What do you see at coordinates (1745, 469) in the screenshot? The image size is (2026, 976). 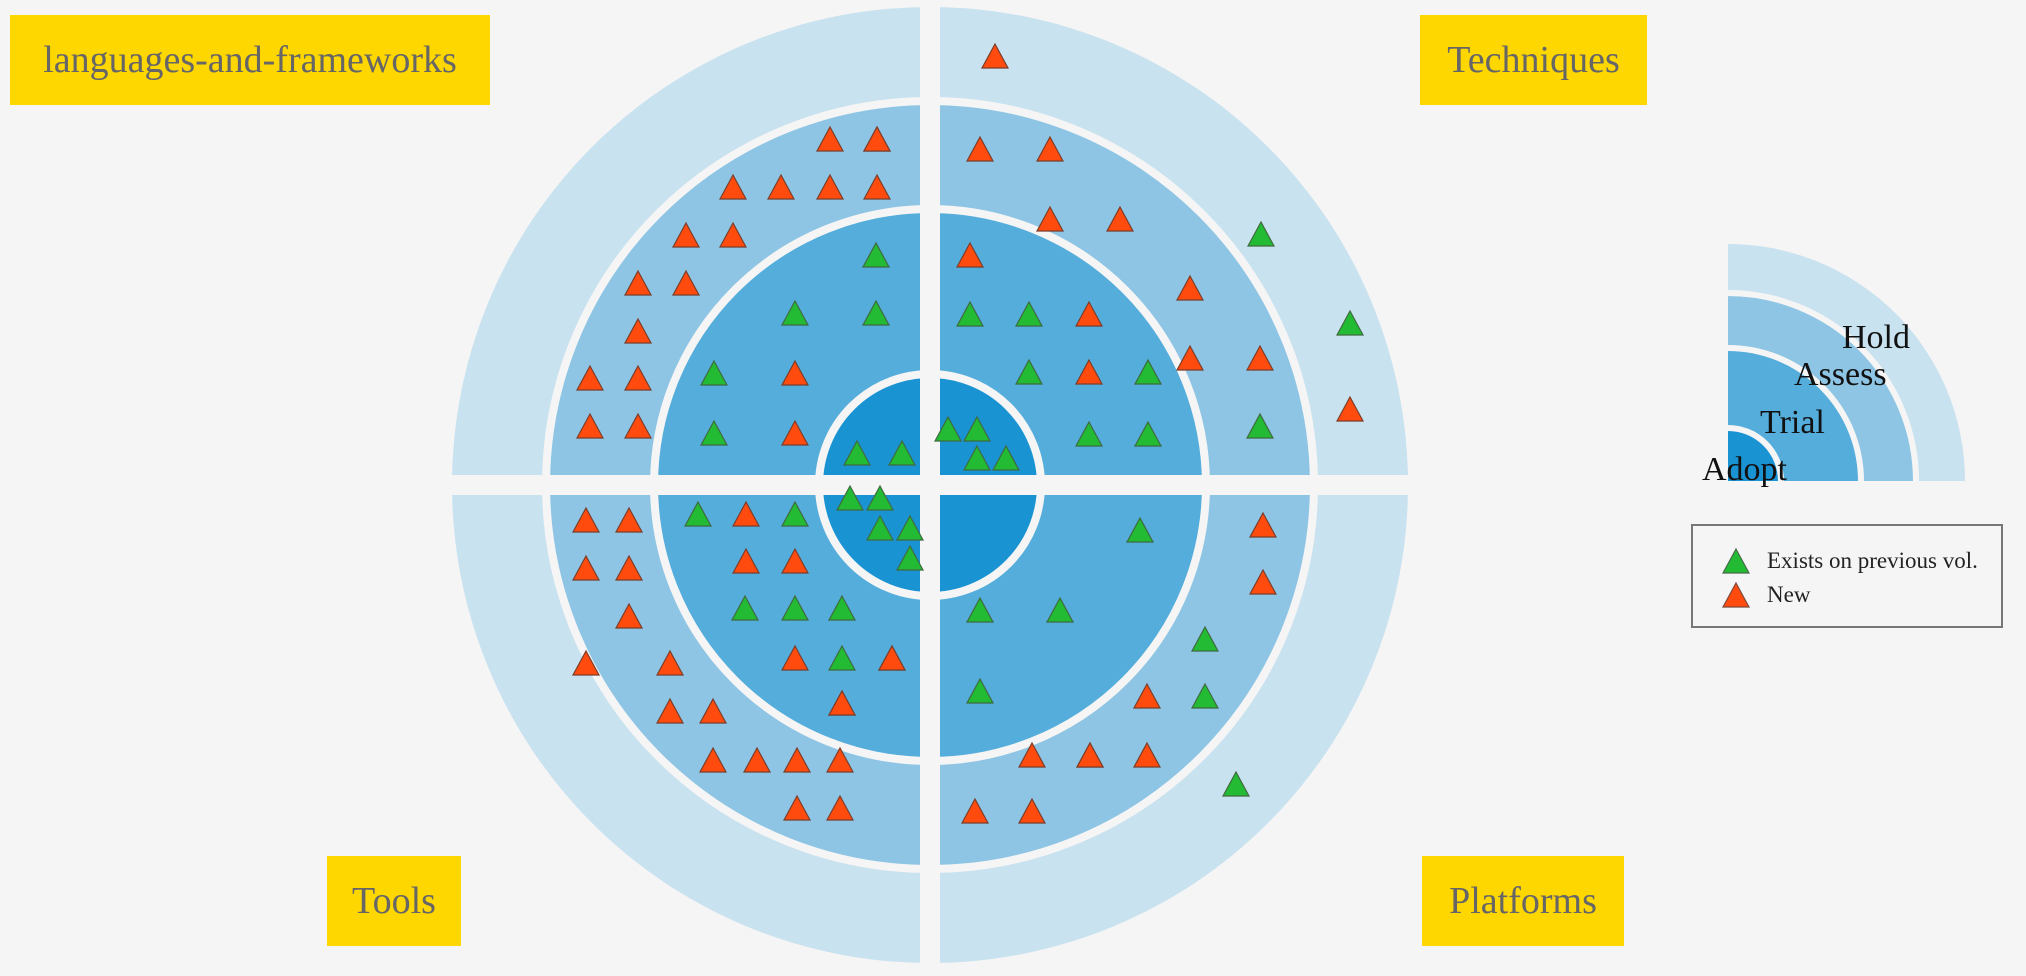 I see `ring-label-adopt: Adopt` at bounding box center [1745, 469].